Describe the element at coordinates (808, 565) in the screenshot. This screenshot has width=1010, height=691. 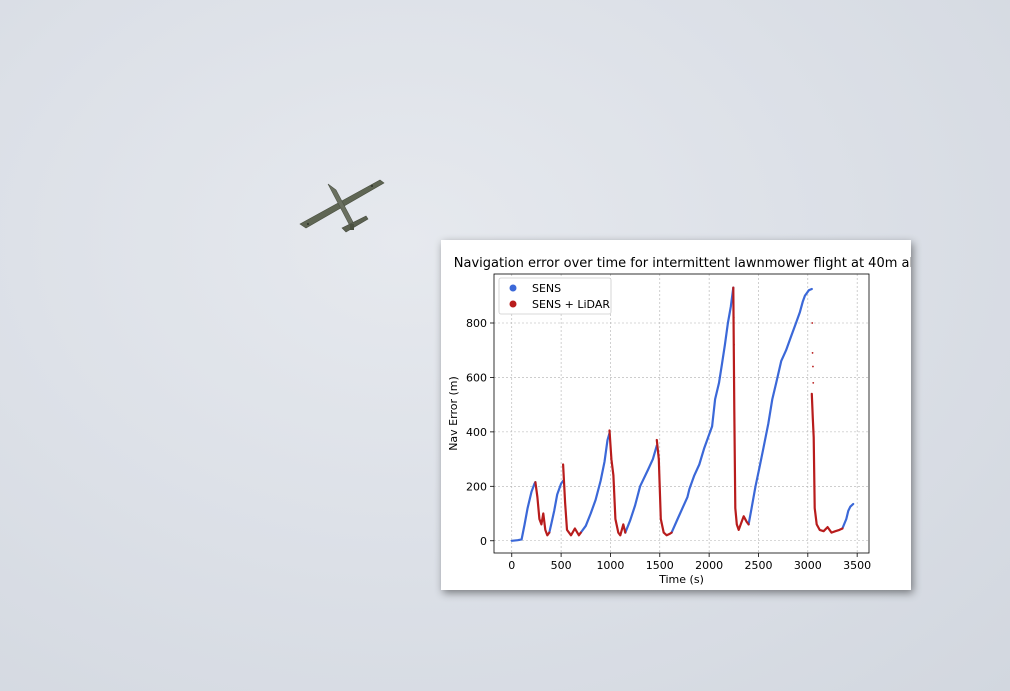
I see `x-tick-label: 3000` at that location.